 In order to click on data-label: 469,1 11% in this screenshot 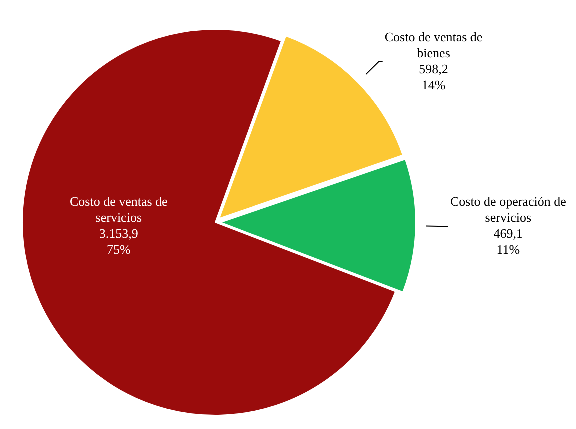, I will do `click(509, 241)`.